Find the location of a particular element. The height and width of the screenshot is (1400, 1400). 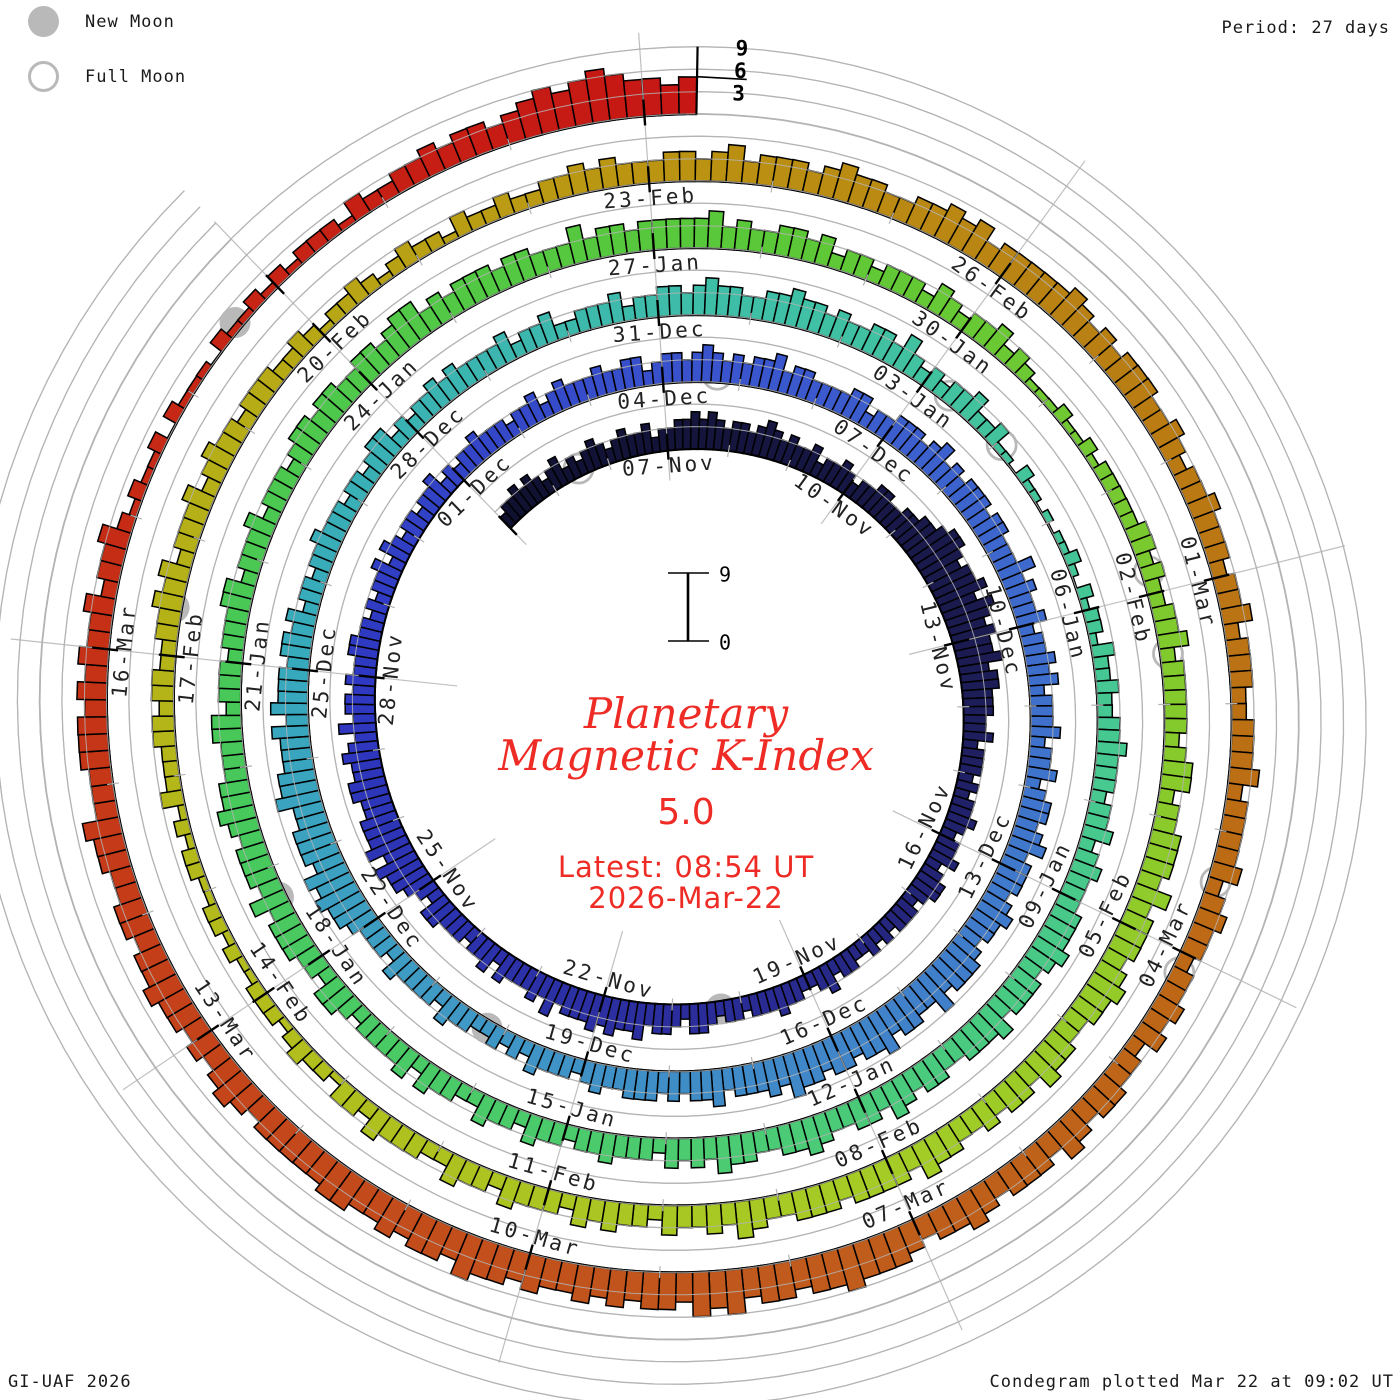

latest-time: Latest: 08:54 UT is located at coordinates (686, 867).